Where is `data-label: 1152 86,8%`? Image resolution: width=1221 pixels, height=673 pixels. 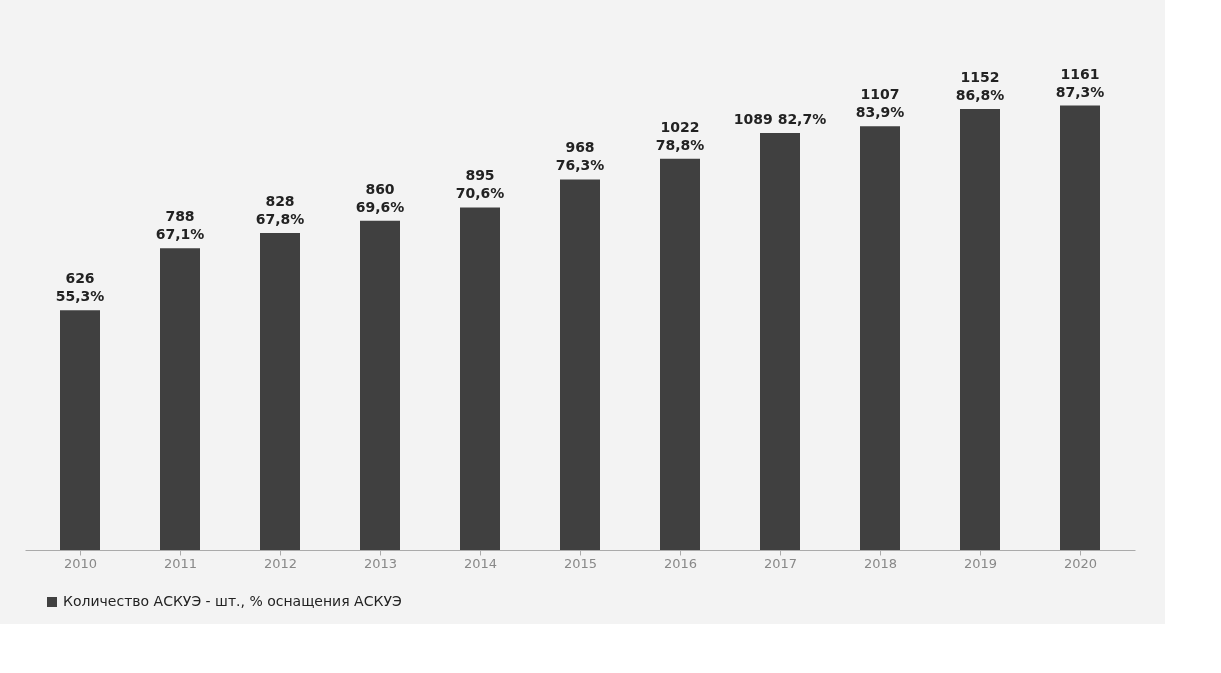
data-label: 1152 86,8% is located at coordinates (980, 86).